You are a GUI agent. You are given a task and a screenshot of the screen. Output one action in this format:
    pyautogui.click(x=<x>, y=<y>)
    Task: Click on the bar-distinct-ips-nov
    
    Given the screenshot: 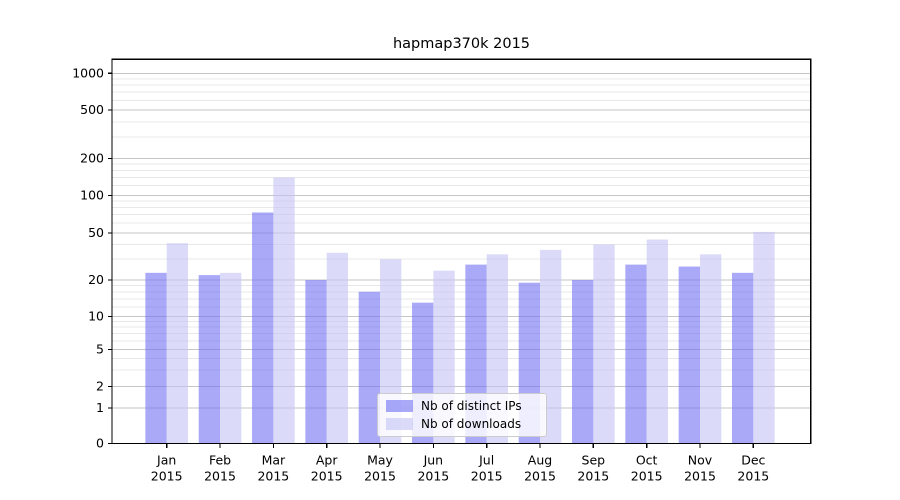 What is the action you would take?
    pyautogui.click(x=689, y=355)
    